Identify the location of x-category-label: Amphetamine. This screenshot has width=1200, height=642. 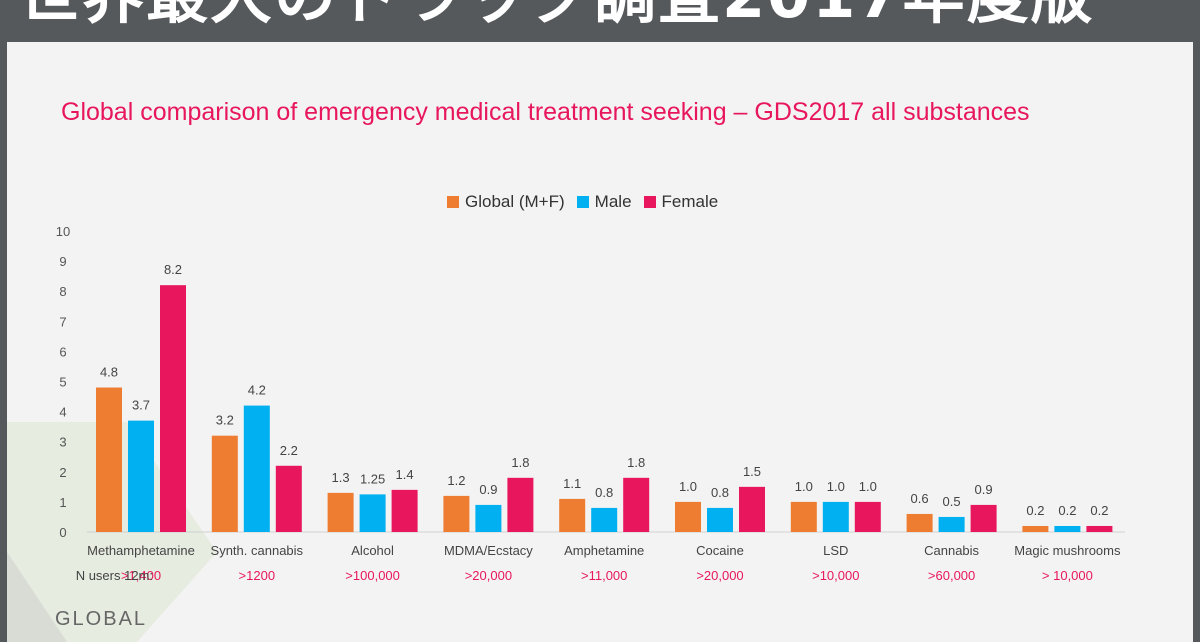
(604, 550).